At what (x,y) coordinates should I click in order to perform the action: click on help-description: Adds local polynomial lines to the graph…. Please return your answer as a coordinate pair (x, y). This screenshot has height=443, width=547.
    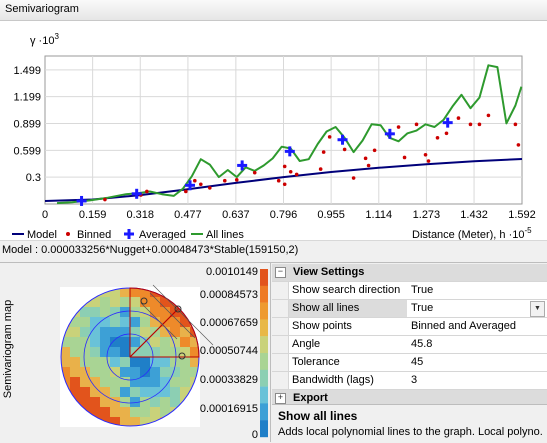
    Looking at the image, I should click on (410, 432).